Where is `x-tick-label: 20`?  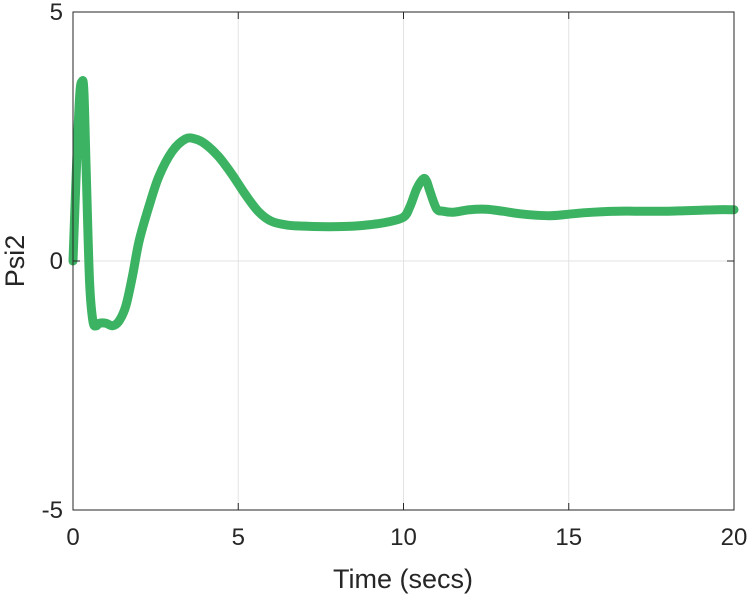 x-tick-label: 20 is located at coordinates (734, 537).